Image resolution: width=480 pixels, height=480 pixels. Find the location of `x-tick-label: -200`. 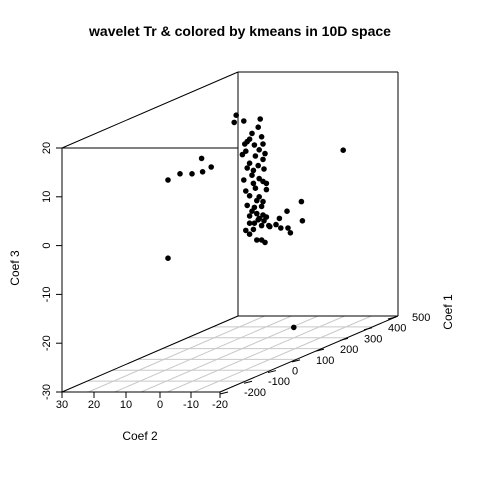

x-tick-label: -200 is located at coordinates (255, 393).